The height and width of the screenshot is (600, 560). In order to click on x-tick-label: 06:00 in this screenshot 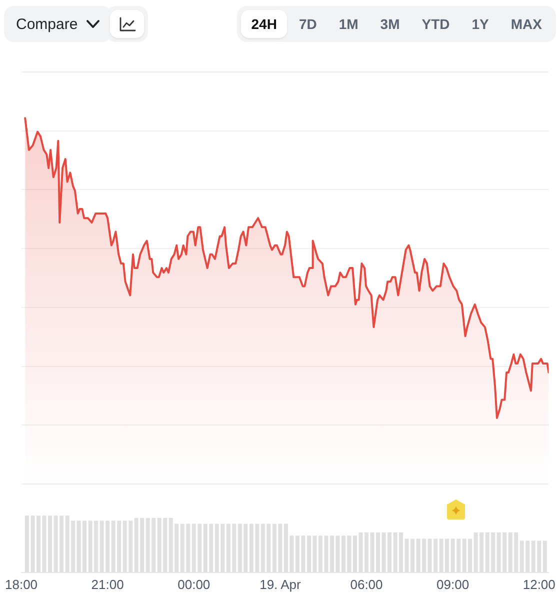, I will do `click(366, 584)`.